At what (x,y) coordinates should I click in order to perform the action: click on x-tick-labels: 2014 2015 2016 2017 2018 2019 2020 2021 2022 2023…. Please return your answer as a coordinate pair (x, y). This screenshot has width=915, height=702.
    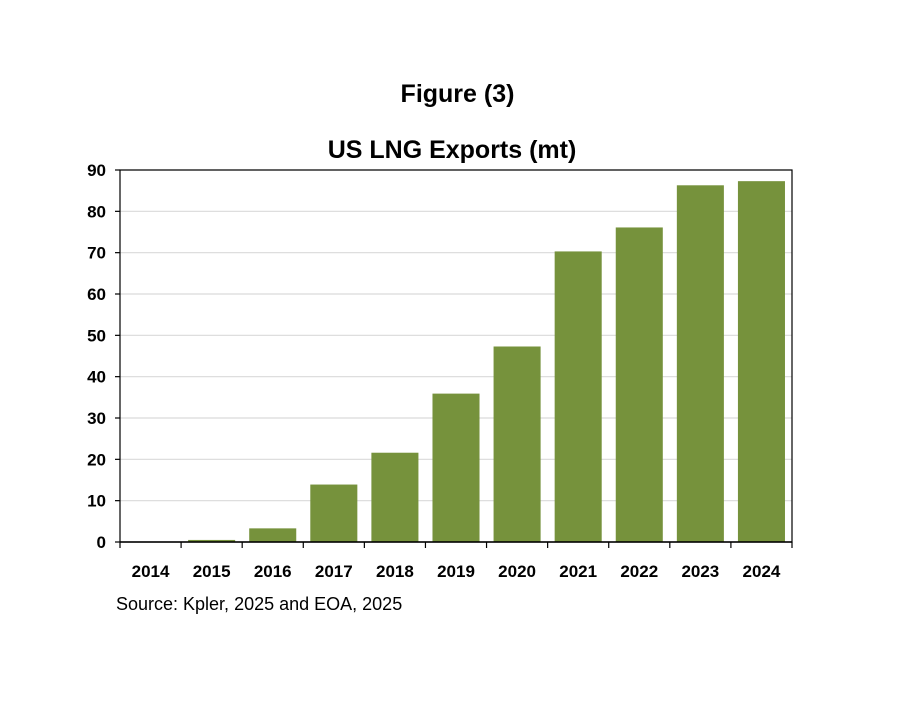
    Looking at the image, I should click on (456, 571).